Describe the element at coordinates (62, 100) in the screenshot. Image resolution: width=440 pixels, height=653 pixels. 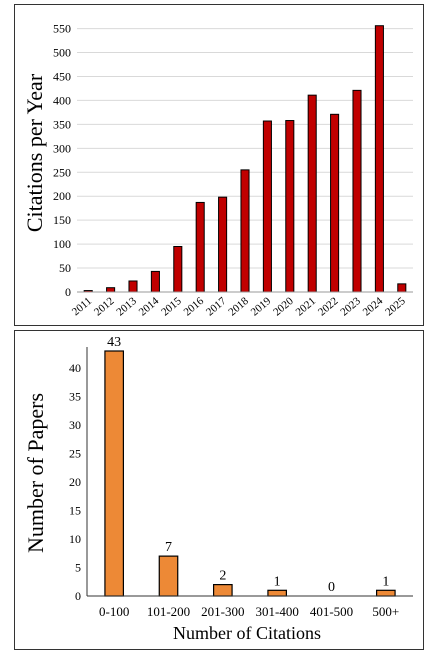
I see `y-tick-label: 400` at that location.